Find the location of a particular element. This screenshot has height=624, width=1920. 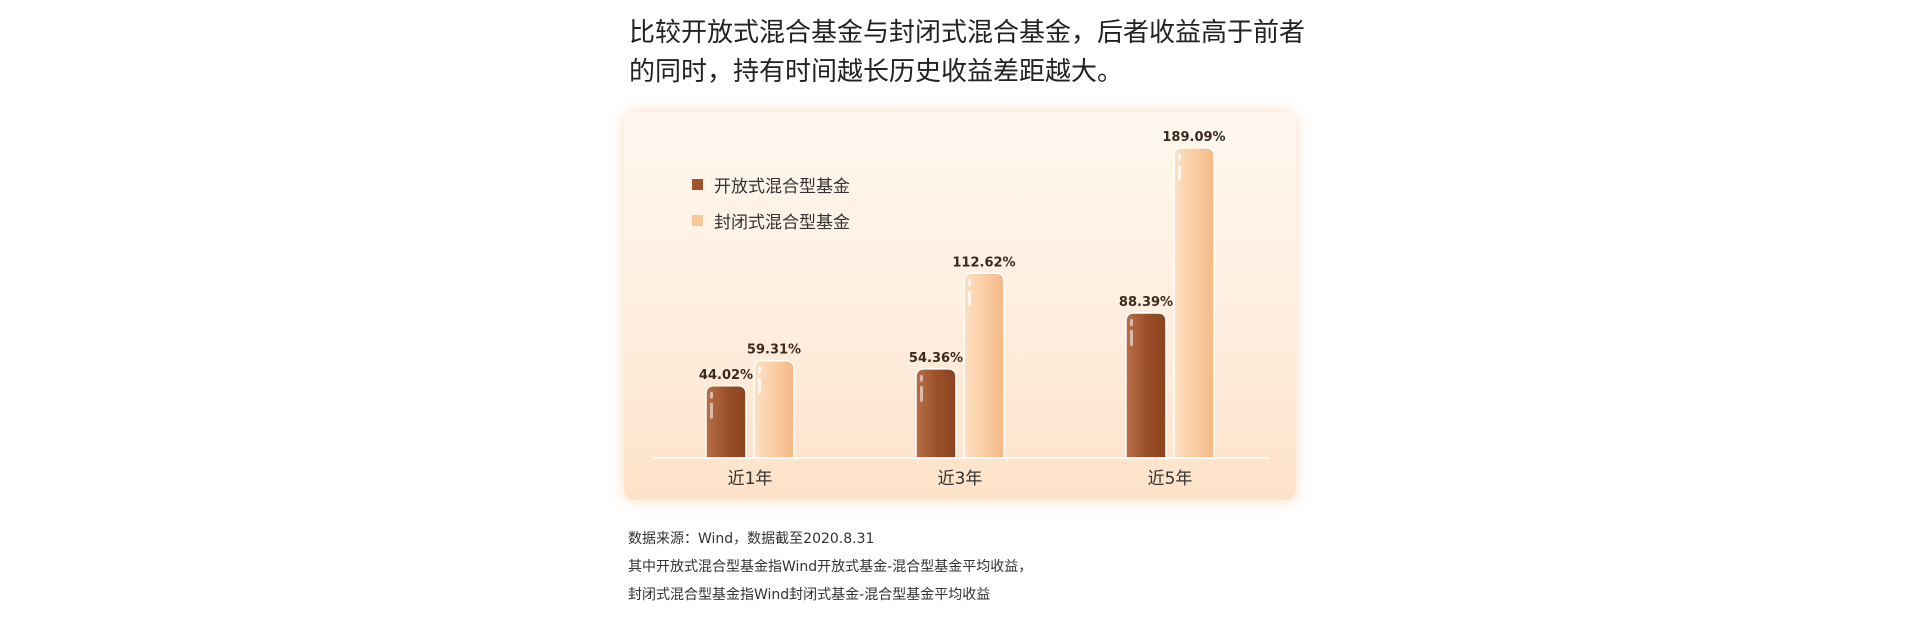

legend-swatch-open is located at coordinates (697, 184).